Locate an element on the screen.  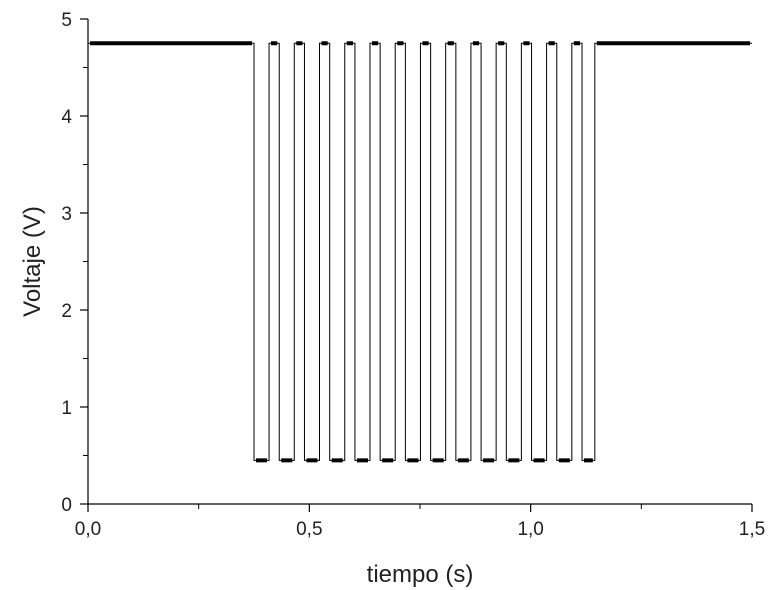
x-tick-label: 0,5 is located at coordinates (309, 529).